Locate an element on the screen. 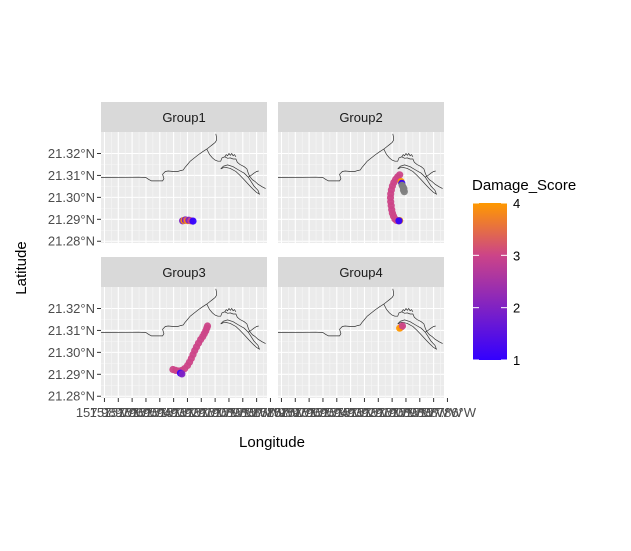 This screenshot has width=631, height=551. x-axis-title: Longitude is located at coordinates (272, 442).